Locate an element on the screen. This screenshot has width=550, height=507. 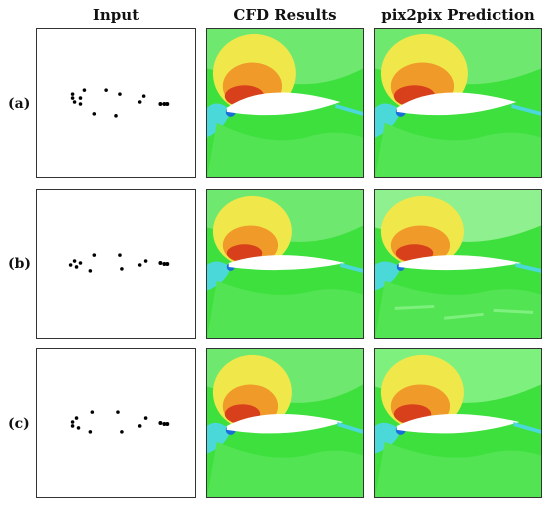
pix2pix-panel-a is located at coordinates (458, 103).